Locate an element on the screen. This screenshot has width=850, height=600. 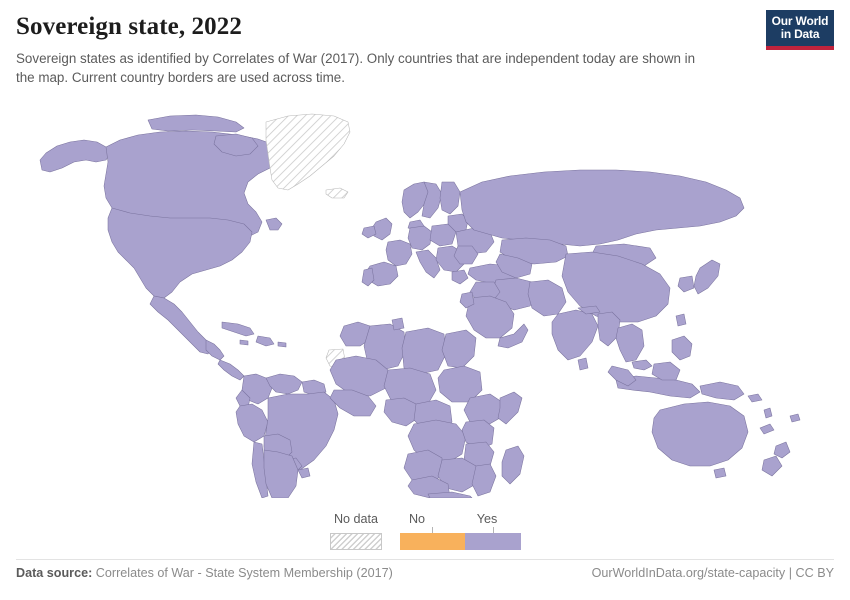
country-new-zealand-north is located at coordinates (782, 450).